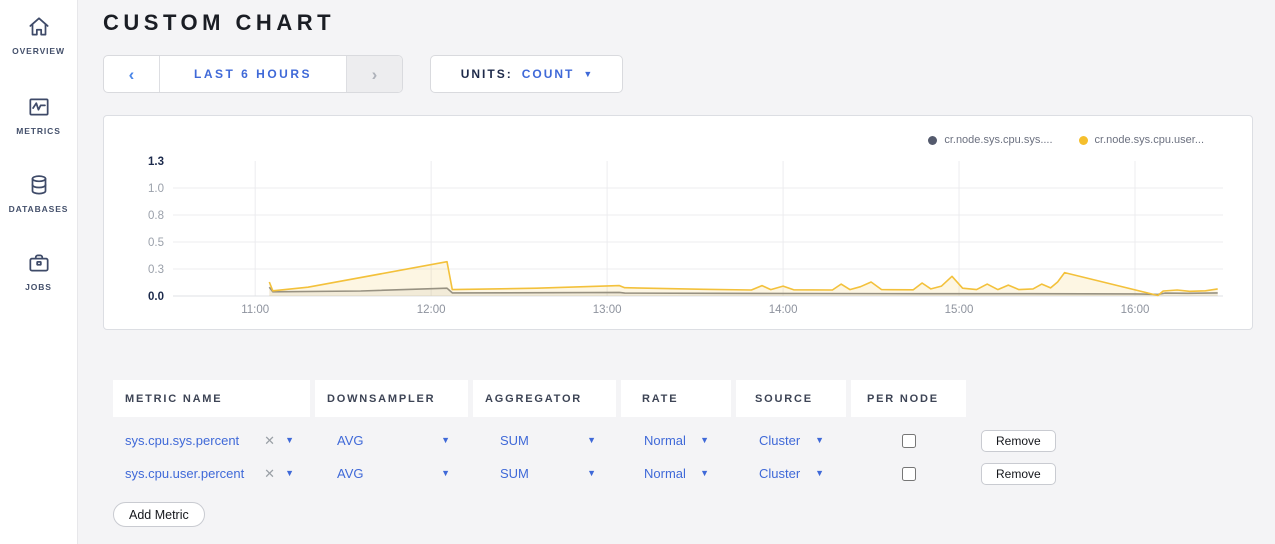 This screenshot has width=1275, height=544. What do you see at coordinates (959, 310) in the screenshot?
I see `svg-text: 15:00` at bounding box center [959, 310].